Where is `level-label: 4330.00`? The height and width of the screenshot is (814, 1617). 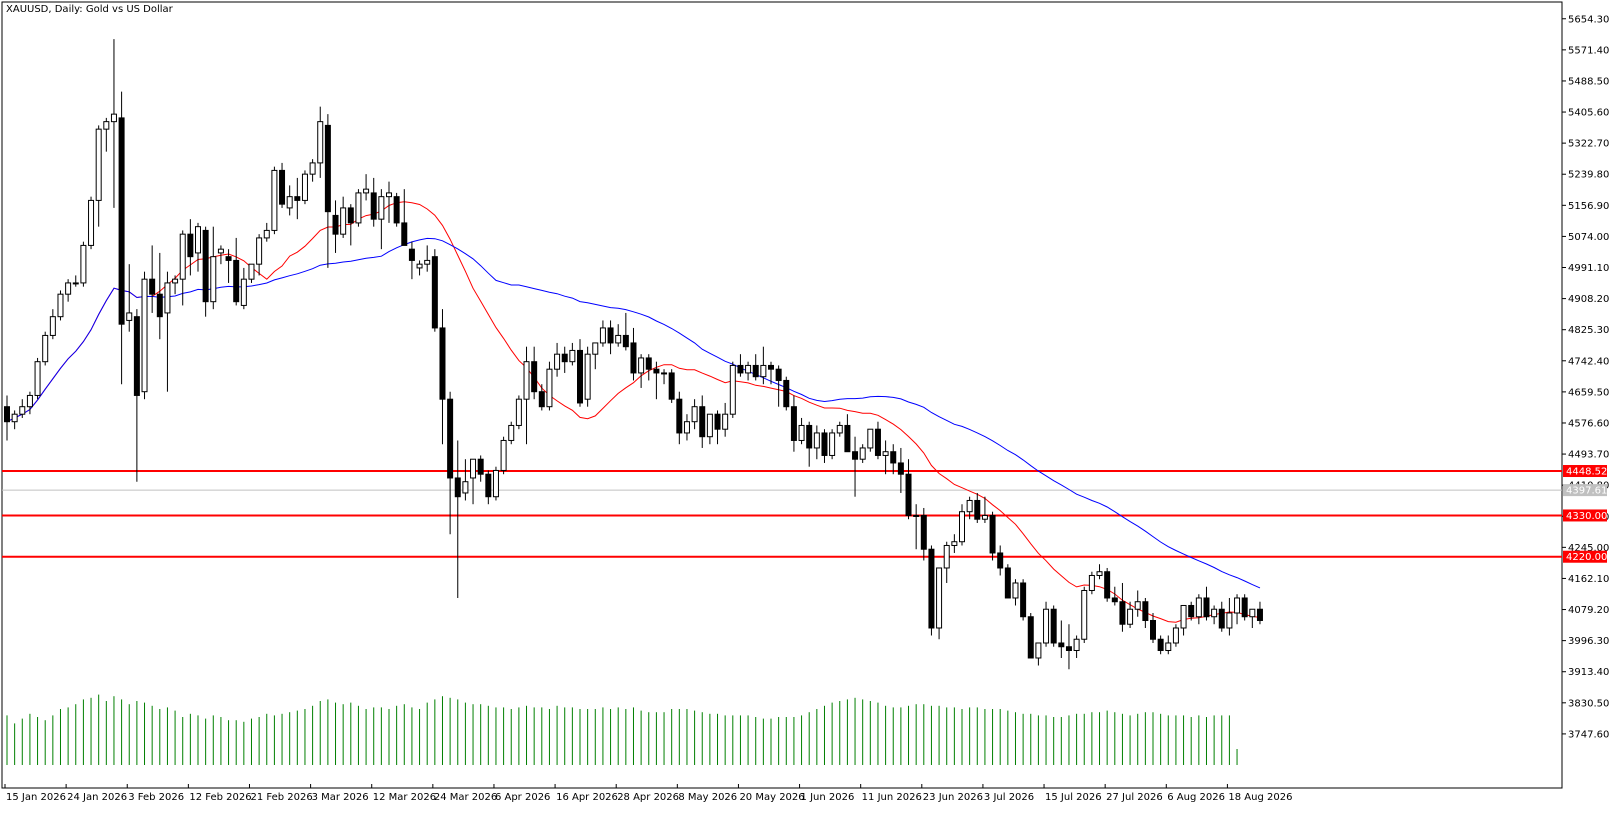
level-label: 4330.00 is located at coordinates (1586, 516).